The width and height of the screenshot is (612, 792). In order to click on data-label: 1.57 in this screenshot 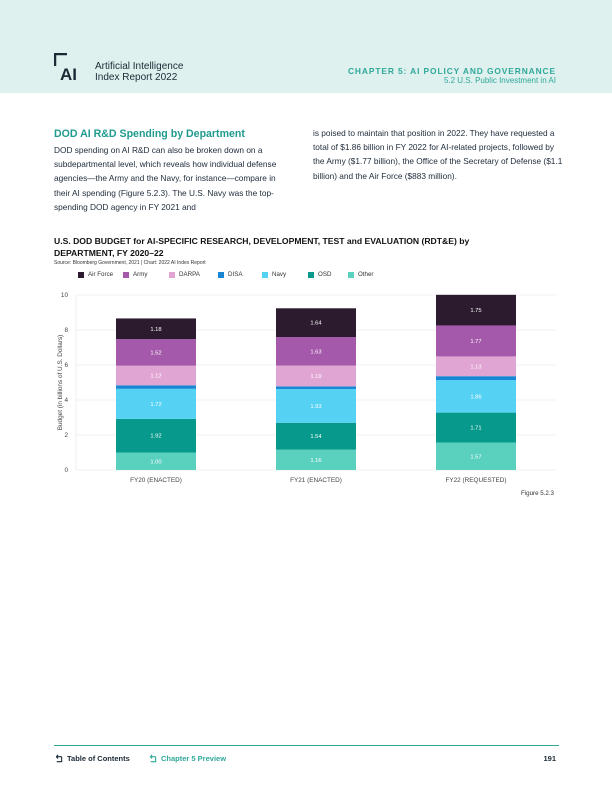, I will do `click(475, 457)`.